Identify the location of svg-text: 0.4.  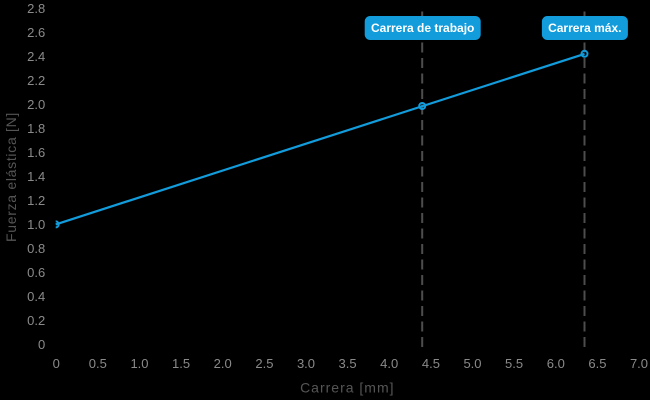
(36, 296).